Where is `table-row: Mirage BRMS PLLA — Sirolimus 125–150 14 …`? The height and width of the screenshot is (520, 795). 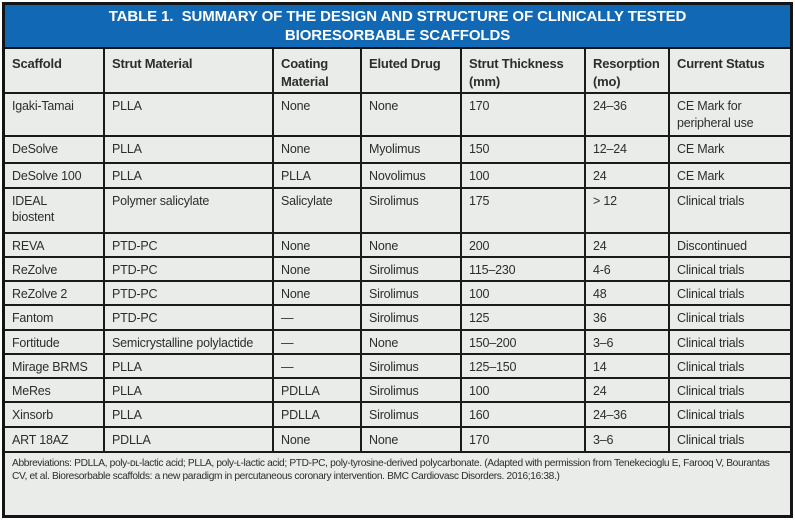
table-row: Mirage BRMS PLLA — Sirolimus 125–150 14 … is located at coordinates (397, 366).